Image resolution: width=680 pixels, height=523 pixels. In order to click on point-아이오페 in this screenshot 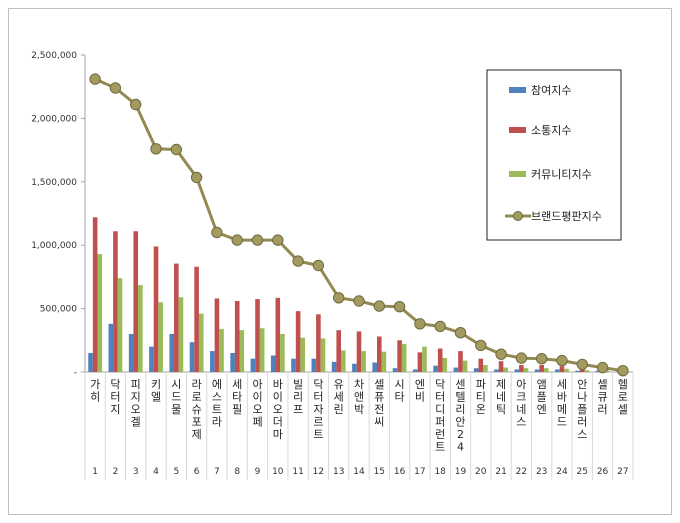, I will do `click(257, 240)`.